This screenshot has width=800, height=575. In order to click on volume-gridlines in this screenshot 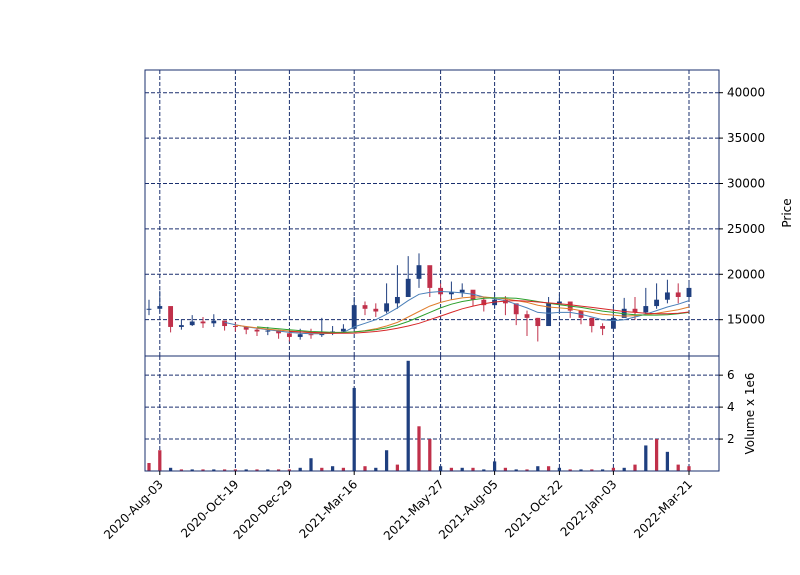, I will do `click(432, 413)`.